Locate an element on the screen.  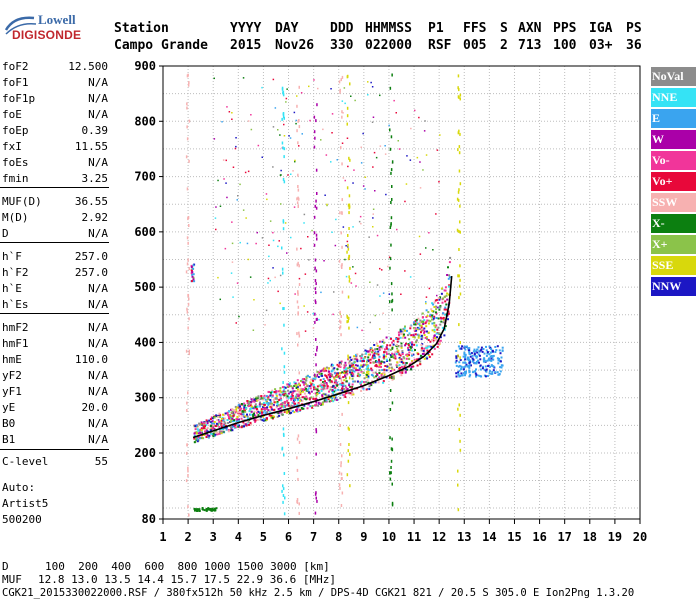
logo-swoosh-icon is located at coordinates (20, 25).